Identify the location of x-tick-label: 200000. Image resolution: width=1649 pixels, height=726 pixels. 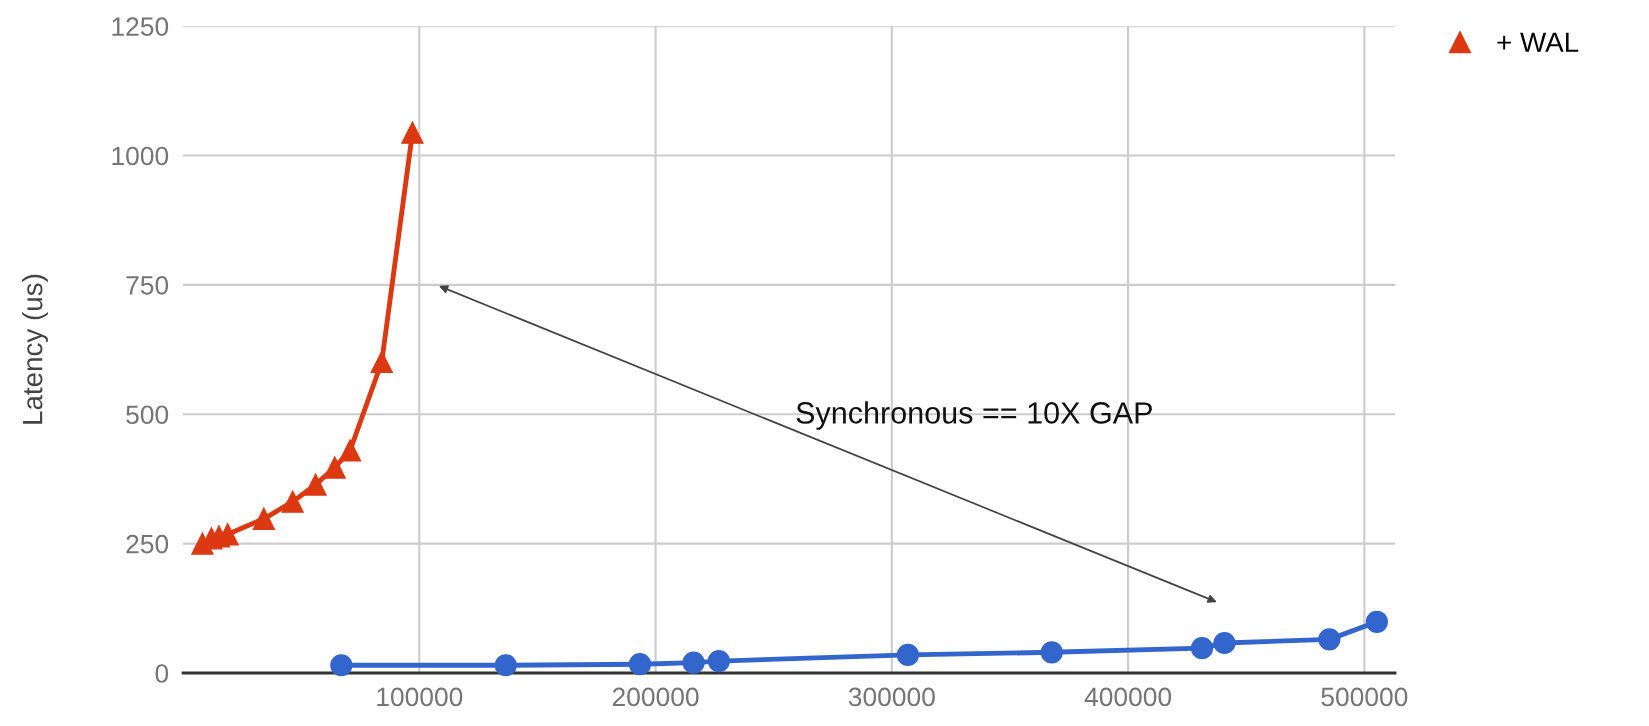
(655, 697).